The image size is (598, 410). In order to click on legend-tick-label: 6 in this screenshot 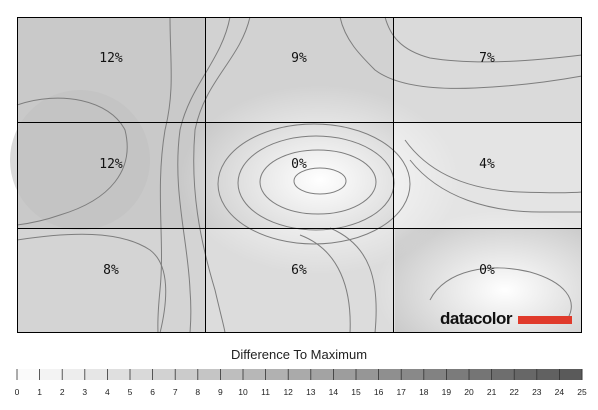, I will do `click(152, 392)`.